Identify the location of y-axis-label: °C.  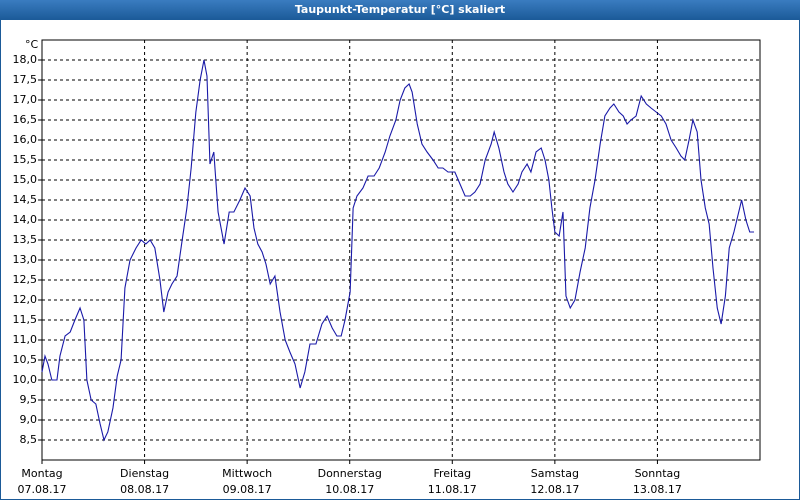
(32, 44).